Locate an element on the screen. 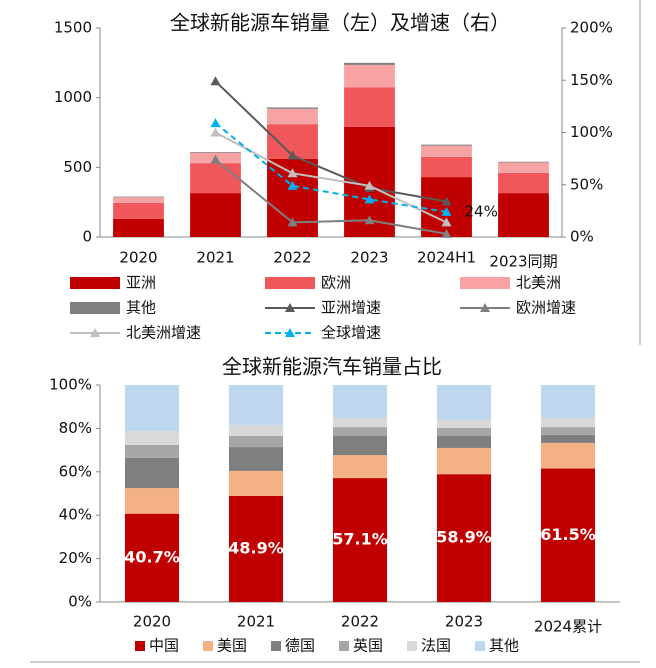 The width and height of the screenshot is (656, 668). legend-label: 美国 is located at coordinates (232, 646).